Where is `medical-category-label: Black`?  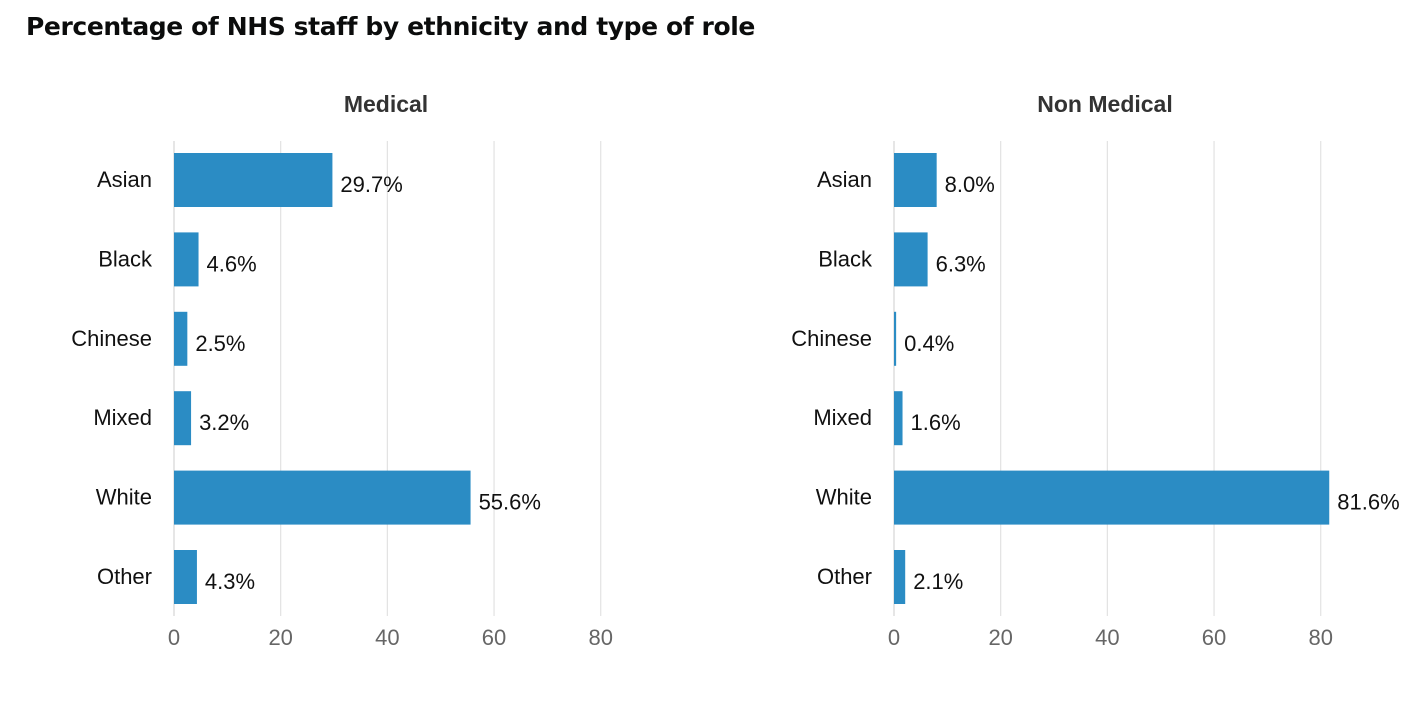 medical-category-label: Black is located at coordinates (125, 258).